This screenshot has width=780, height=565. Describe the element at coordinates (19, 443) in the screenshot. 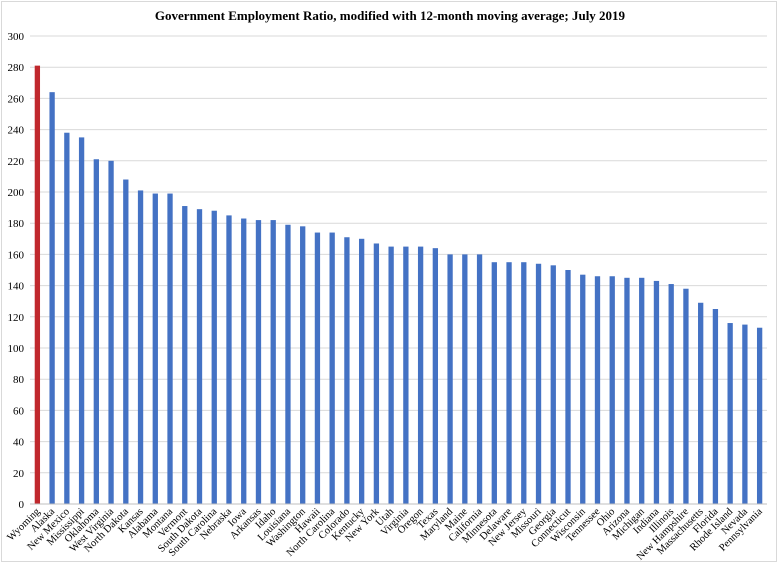

I see `y-tick-label: 40` at that location.